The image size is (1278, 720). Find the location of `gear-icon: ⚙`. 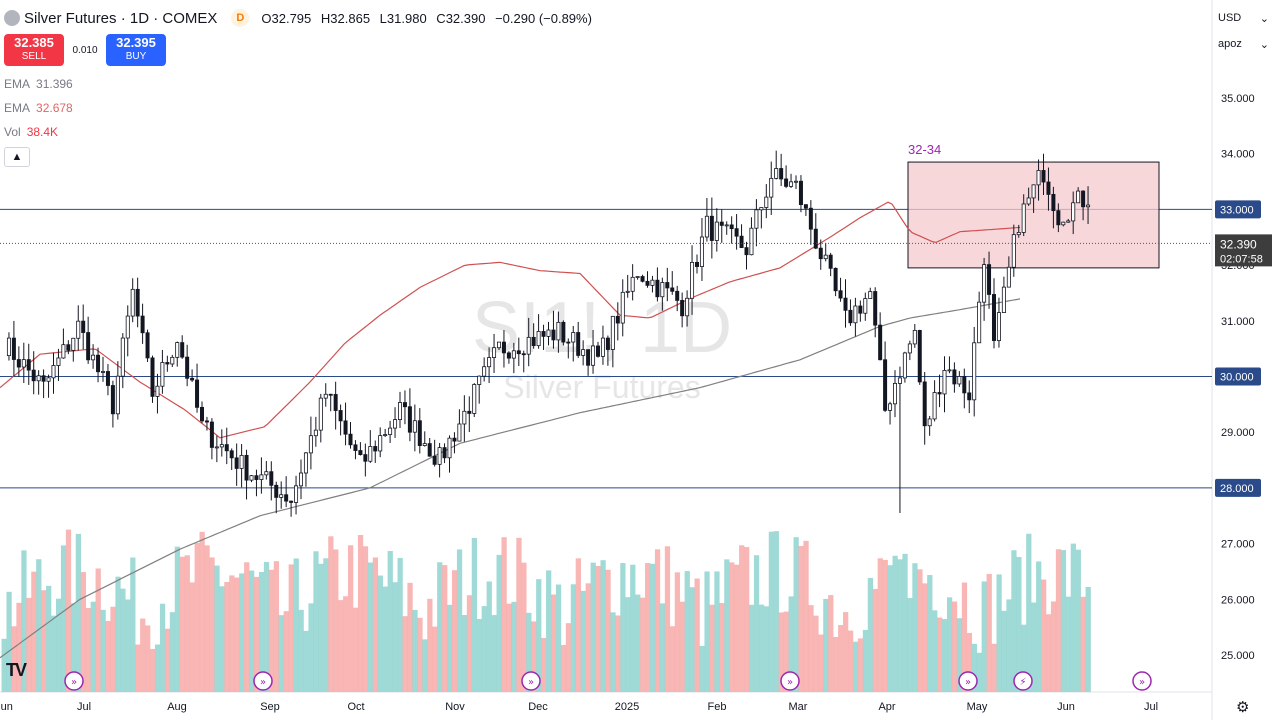

gear-icon: ⚙ is located at coordinates (1243, 707).